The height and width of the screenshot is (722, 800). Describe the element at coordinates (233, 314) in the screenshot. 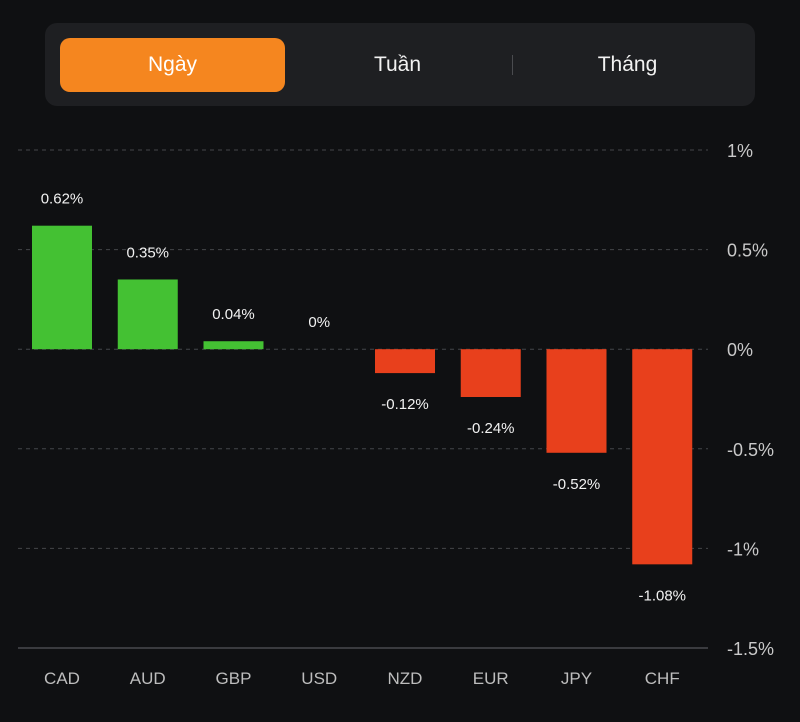

I see `value-label: 0.04%` at that location.